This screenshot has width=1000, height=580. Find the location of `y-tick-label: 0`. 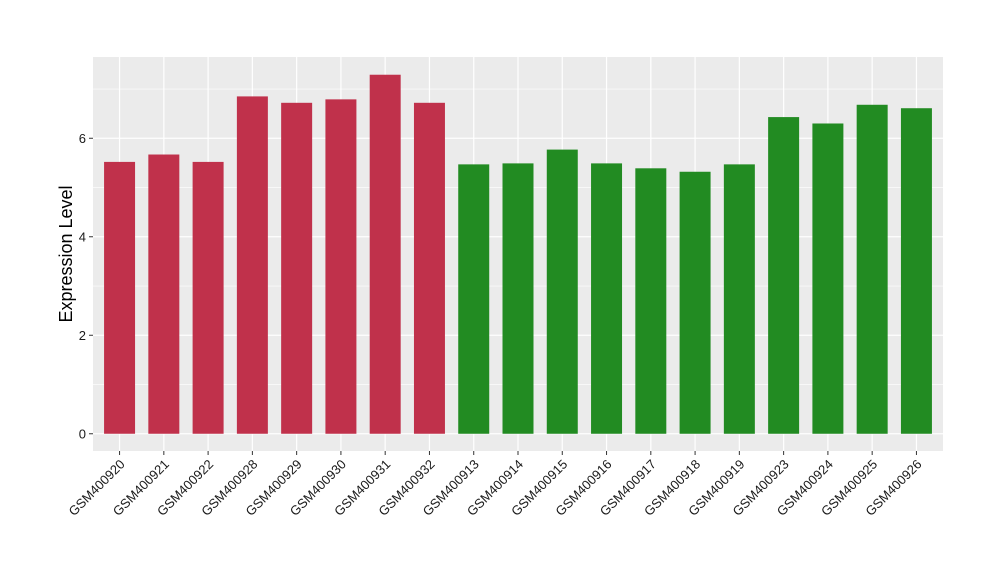

y-tick-label: 0 is located at coordinates (82, 433).